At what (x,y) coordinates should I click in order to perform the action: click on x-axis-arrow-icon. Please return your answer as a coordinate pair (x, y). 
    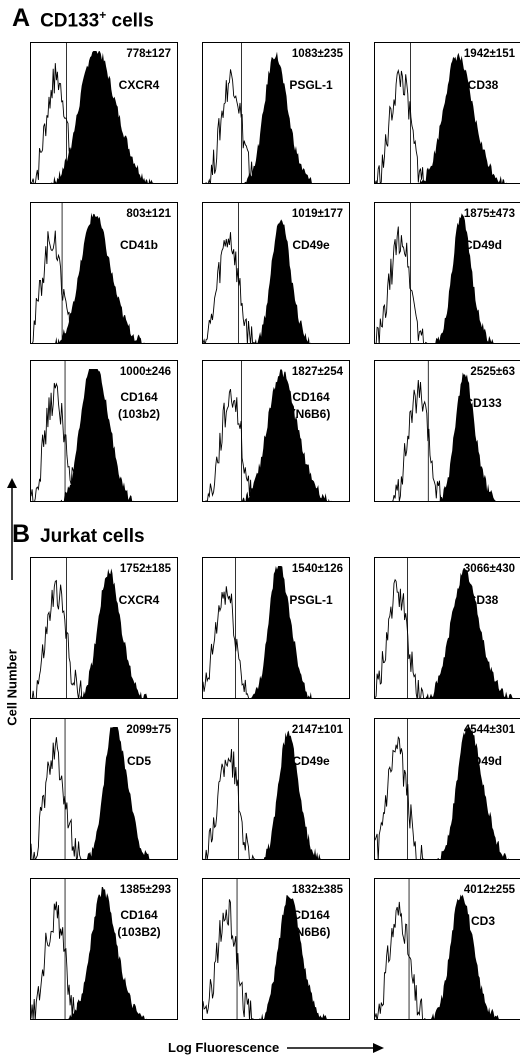
    Looking at the image, I should click on (336, 1047).